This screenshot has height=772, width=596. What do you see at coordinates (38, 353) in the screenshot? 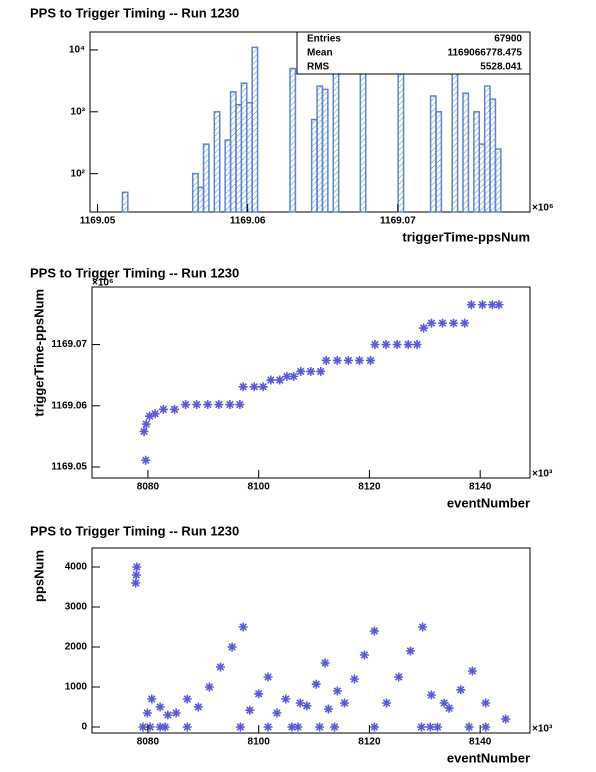
I see `y-axis-label: triggerTime-ppsNum` at bounding box center [38, 353].